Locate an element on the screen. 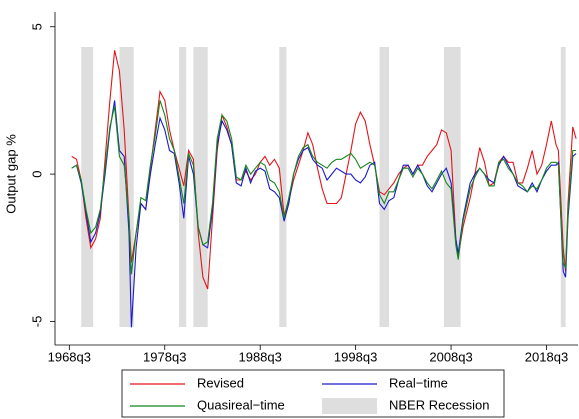 The image size is (579, 419). y-axis-title: Output gap % is located at coordinates (10, 174).